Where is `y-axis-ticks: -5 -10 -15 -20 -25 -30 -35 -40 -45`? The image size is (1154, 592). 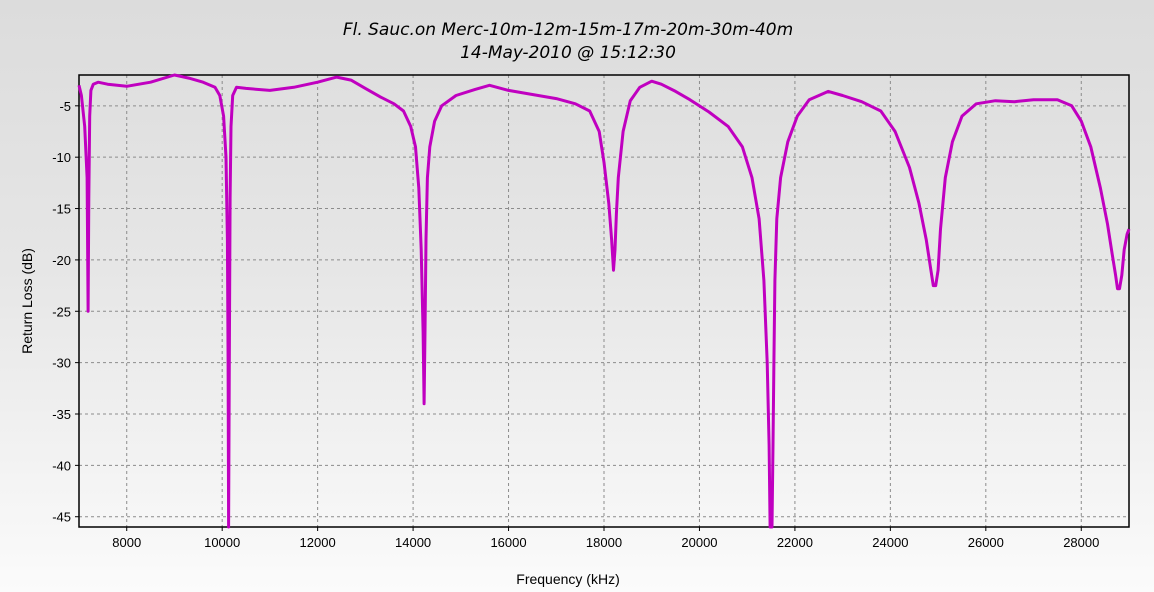
y-axis-ticks: -5 -10 -15 -20 -25 -30 -35 -40 -45 is located at coordinates (65, 312).